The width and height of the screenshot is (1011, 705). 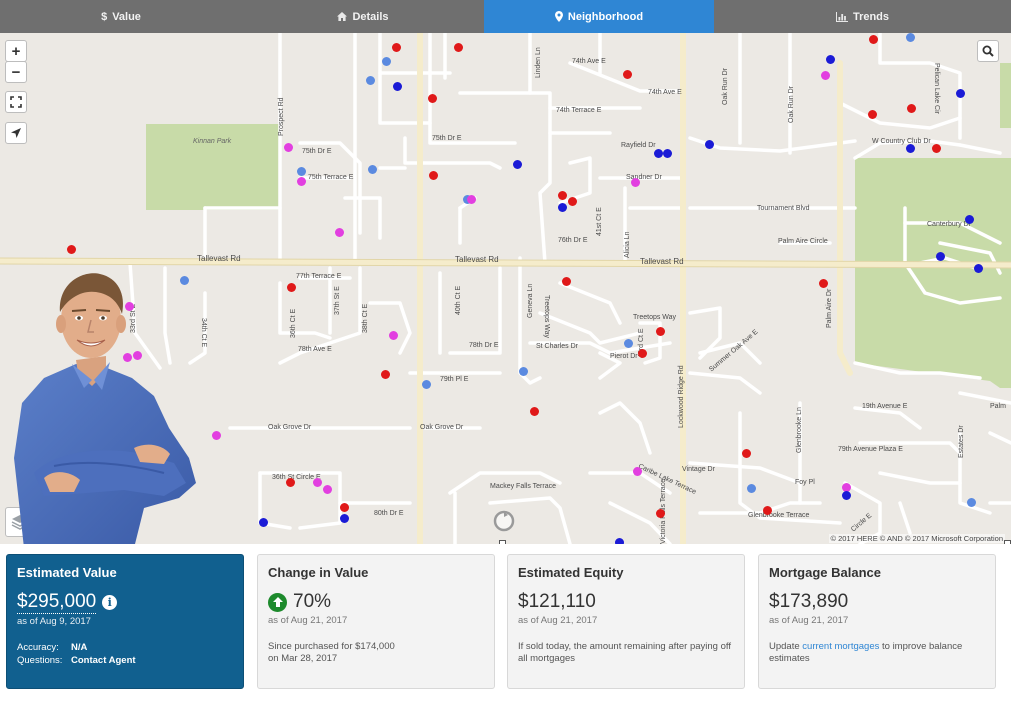 I want to click on zoom-in-button: +, so click(x=16, y=51).